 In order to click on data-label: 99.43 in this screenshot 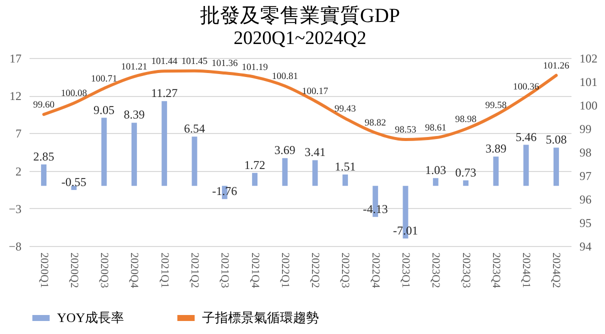, I will do `click(345, 109)`.